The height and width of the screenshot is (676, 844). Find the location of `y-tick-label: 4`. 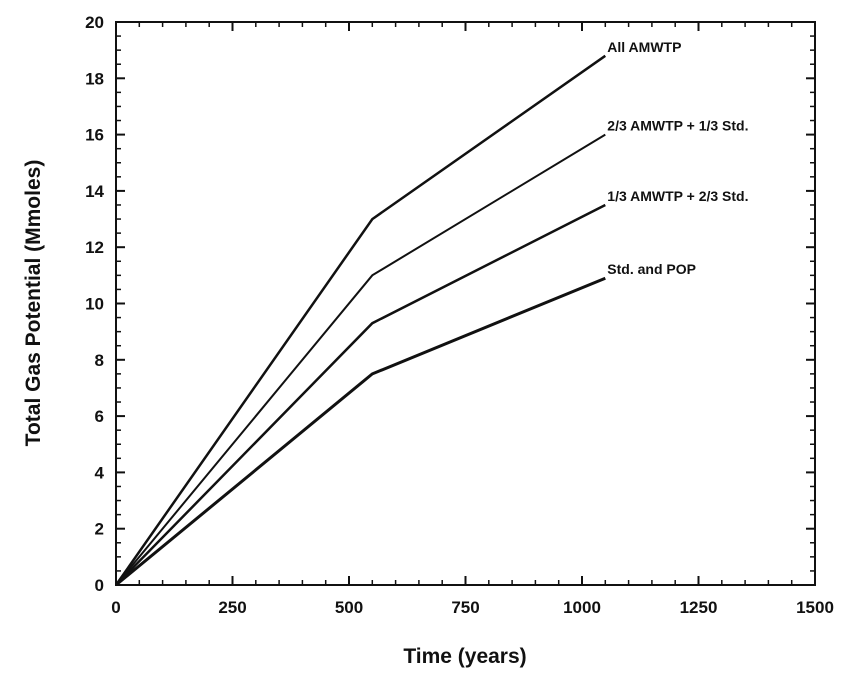

y-tick-label: 4 is located at coordinates (100, 472).